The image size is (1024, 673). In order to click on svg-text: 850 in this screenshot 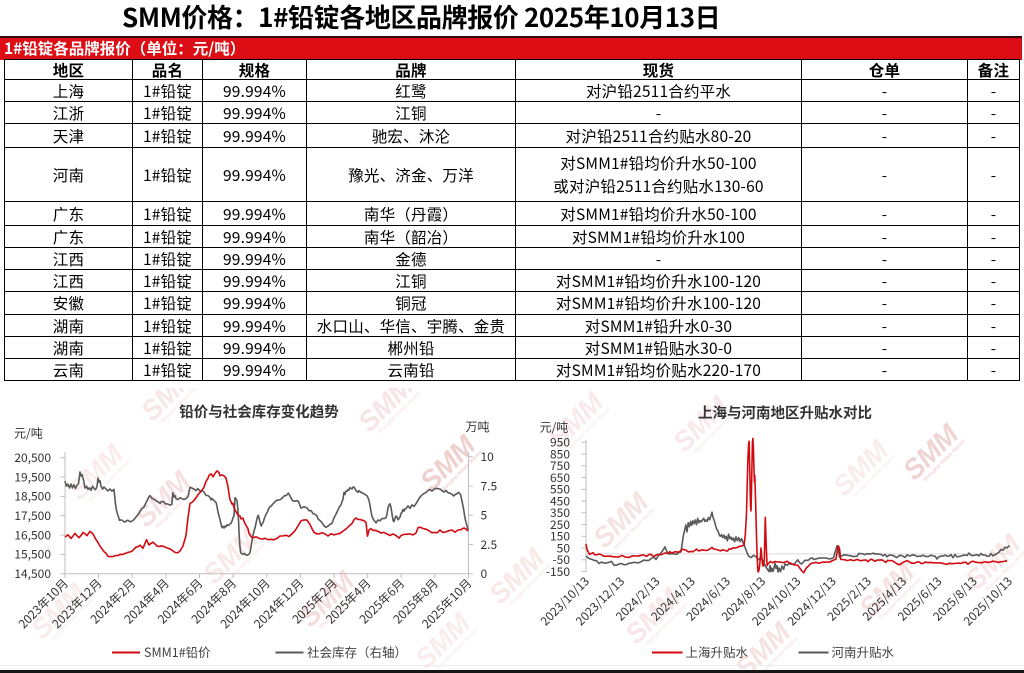, I will do `click(560, 453)`.